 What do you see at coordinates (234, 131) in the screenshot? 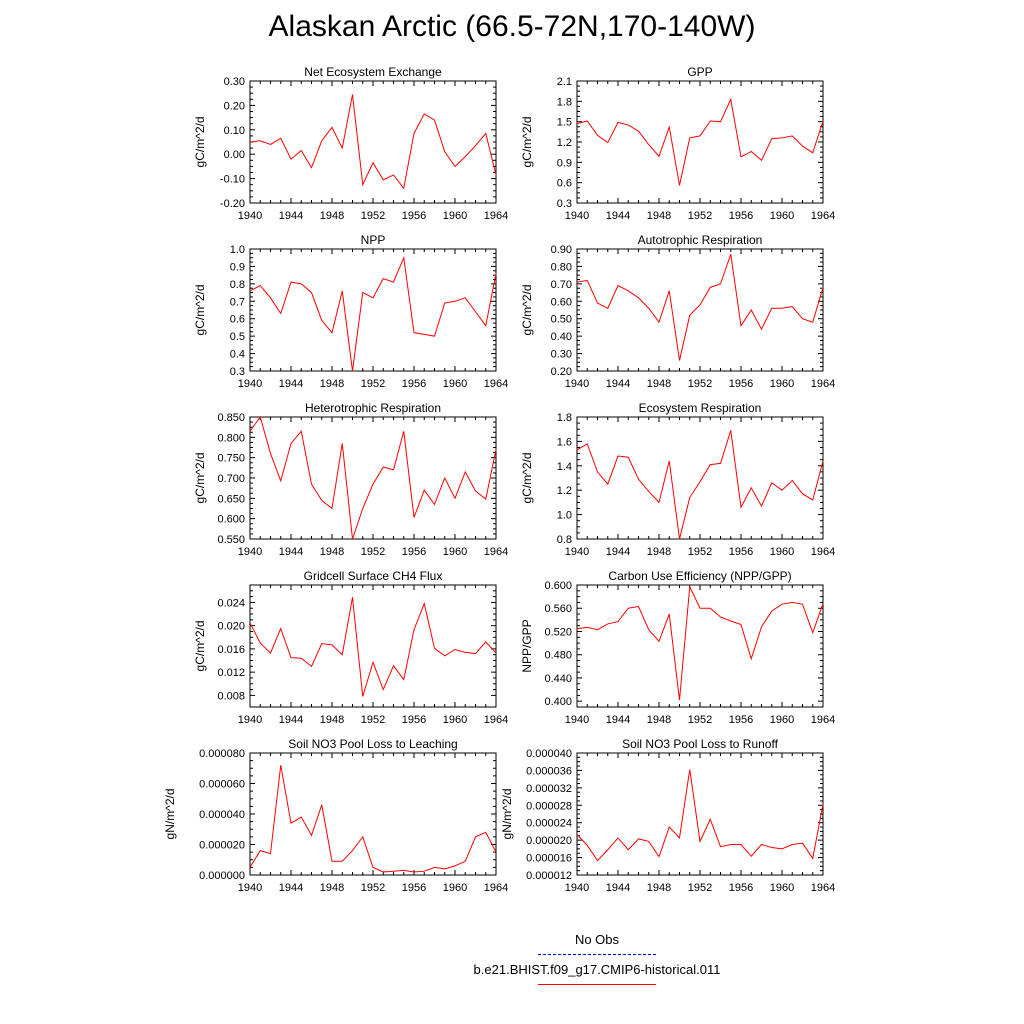
I see `y-tick-label: 0.10` at bounding box center [234, 131].